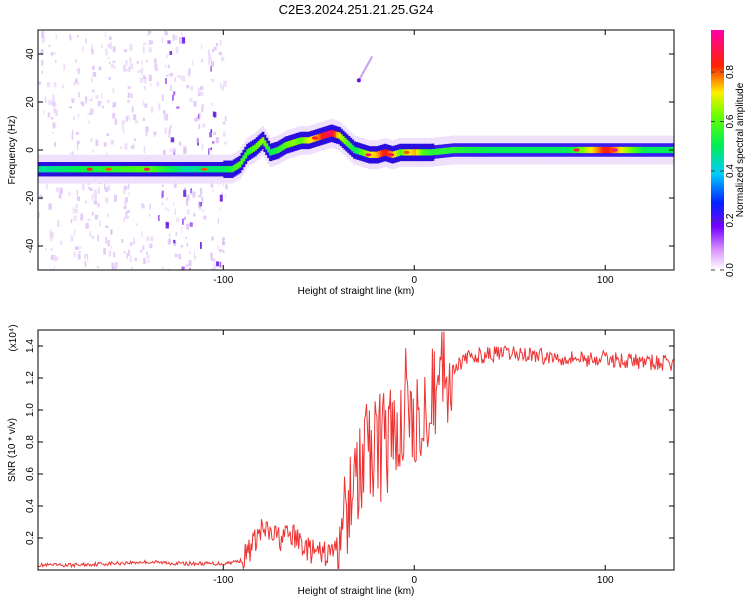 This screenshot has width=750, height=600. I want to click on colorbar-label: Normalized spectral amplitude, so click(740, 149).